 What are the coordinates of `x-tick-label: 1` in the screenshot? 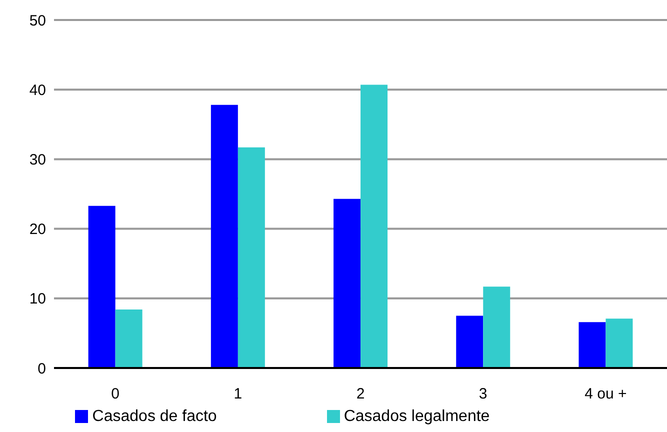 It's located at (238, 394).